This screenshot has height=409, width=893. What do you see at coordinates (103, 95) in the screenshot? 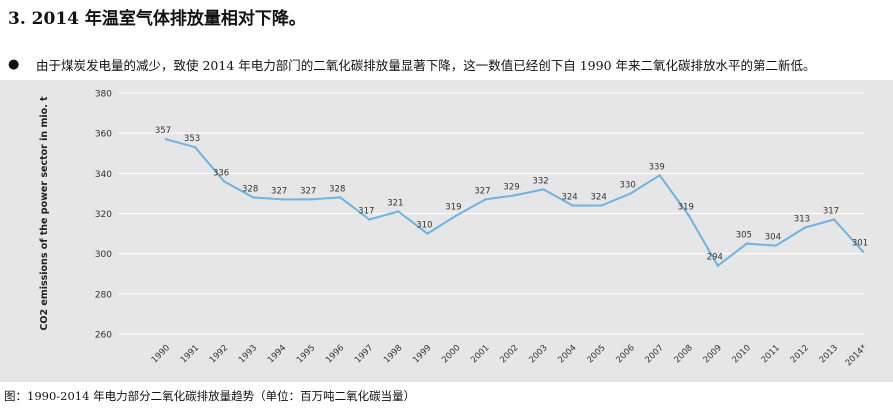
I see `y-tick-label: 380` at bounding box center [103, 95].